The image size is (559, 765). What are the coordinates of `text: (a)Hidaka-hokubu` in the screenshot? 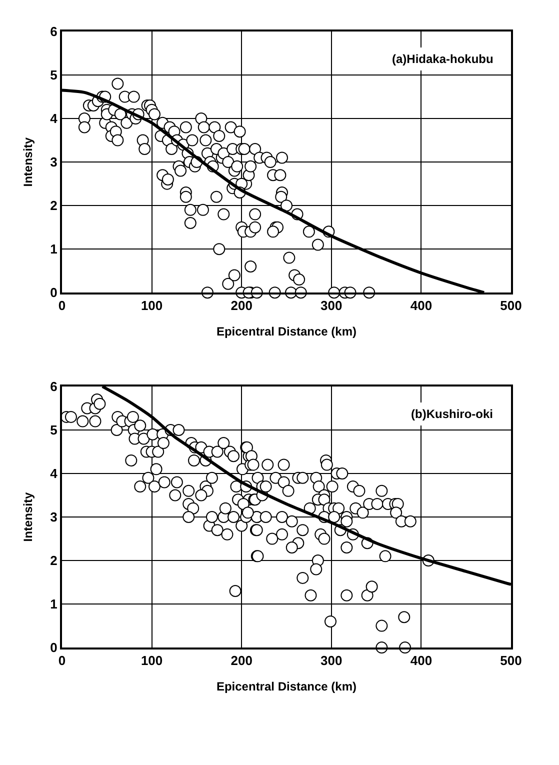 It's located at (443, 59).